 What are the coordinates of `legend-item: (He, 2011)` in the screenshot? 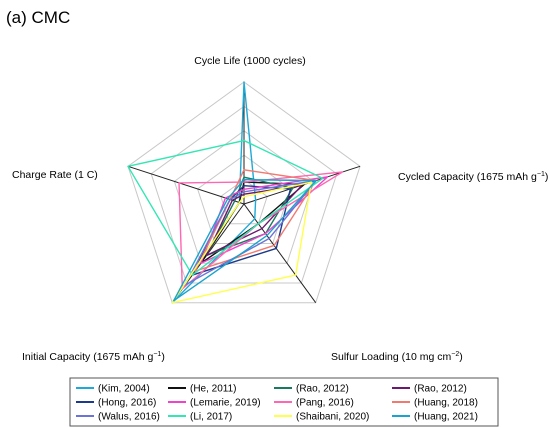 It's located at (202, 389).